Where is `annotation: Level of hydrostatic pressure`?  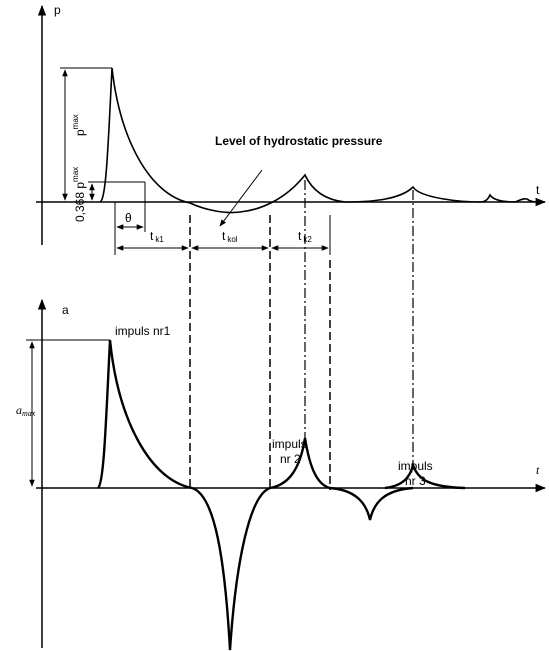 annotation: Level of hydrostatic pressure is located at coordinates (299, 141).